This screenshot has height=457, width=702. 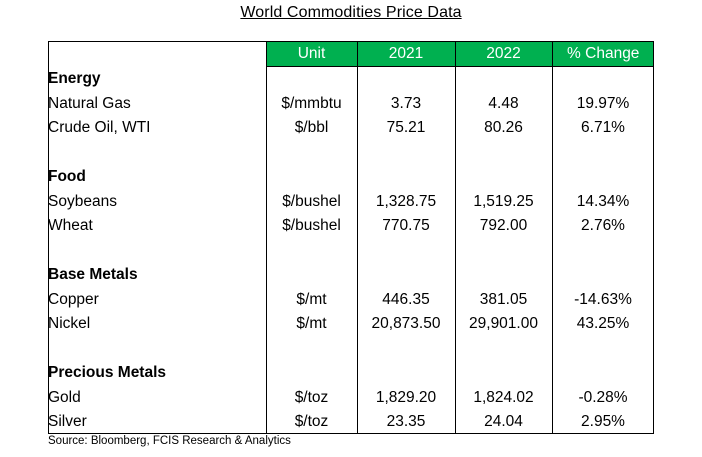 I want to click on value-2022: 80.26, so click(x=503, y=127).